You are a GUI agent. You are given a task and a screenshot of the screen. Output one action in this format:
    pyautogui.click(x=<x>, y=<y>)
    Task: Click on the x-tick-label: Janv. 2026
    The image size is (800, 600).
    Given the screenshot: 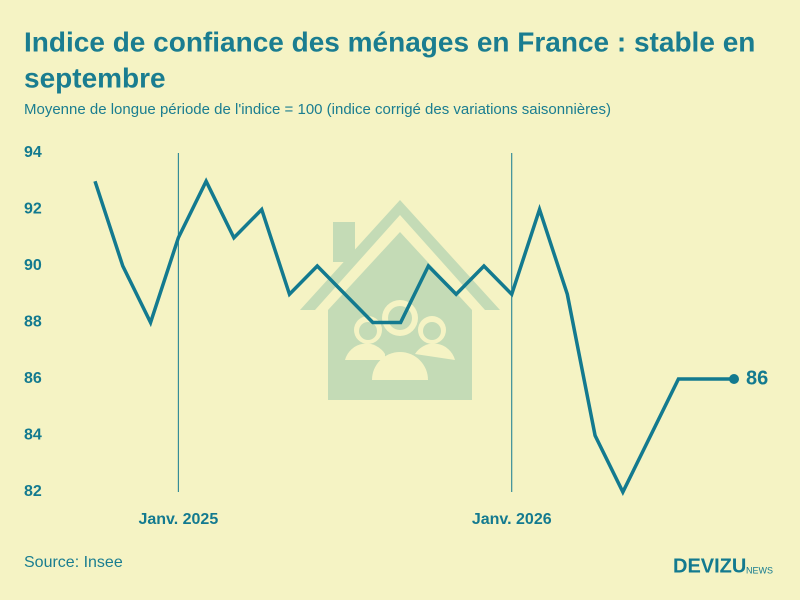 What is the action you would take?
    pyautogui.click(x=512, y=519)
    